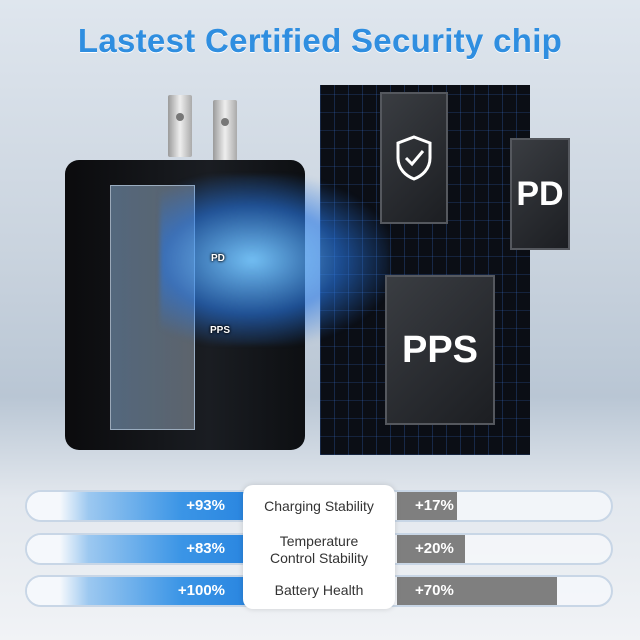 The image size is (640, 640). What do you see at coordinates (477, 591) in the screenshot?
I see `other-bar: +70%` at bounding box center [477, 591].